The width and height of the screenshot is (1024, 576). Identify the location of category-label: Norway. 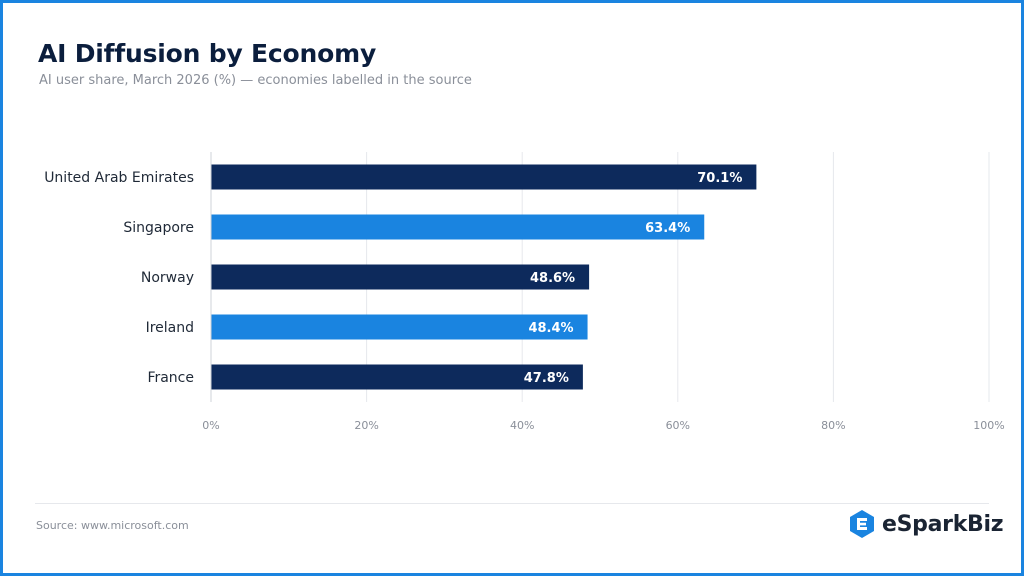
(167, 278).